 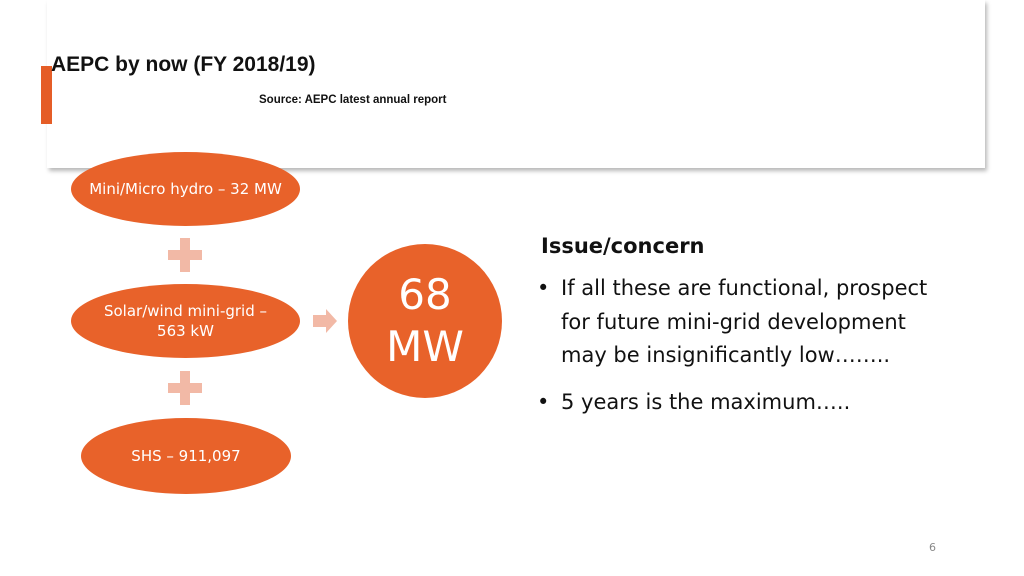 What do you see at coordinates (325, 321) in the screenshot?
I see `arrow-right-icon` at bounding box center [325, 321].